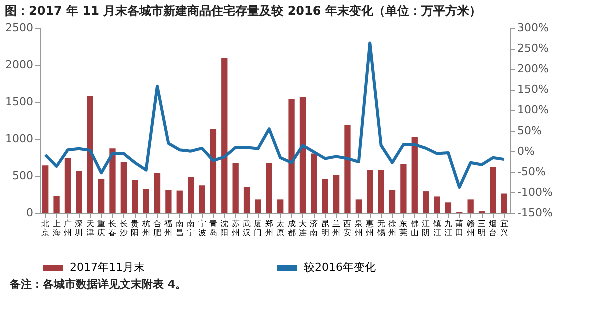 This screenshot has height=335, width=600. Describe the element at coordinates (20, 28) in the screenshot. I see `y-tick-label: 2500` at that location.